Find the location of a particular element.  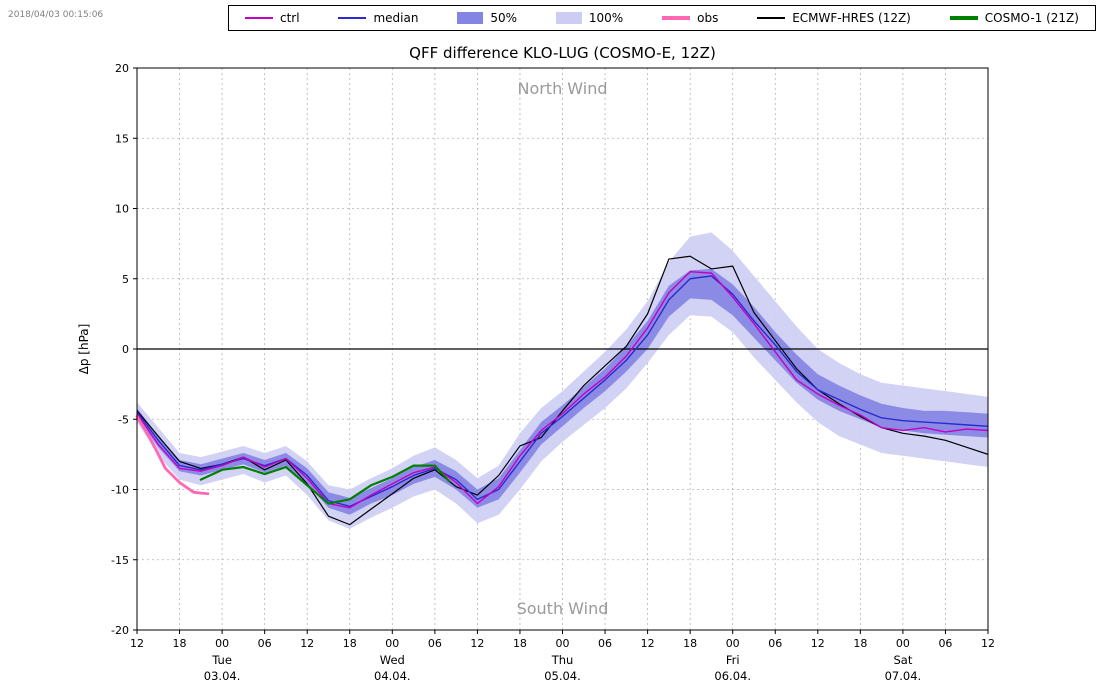

tick-label: Sat is located at coordinates (902, 660).